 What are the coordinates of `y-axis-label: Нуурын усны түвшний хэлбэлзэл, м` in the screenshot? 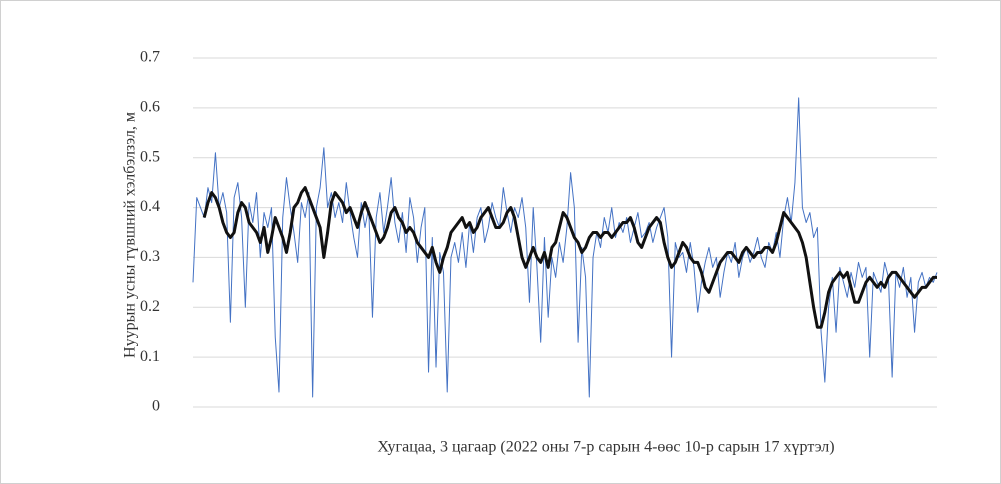 It's located at (130, 235).